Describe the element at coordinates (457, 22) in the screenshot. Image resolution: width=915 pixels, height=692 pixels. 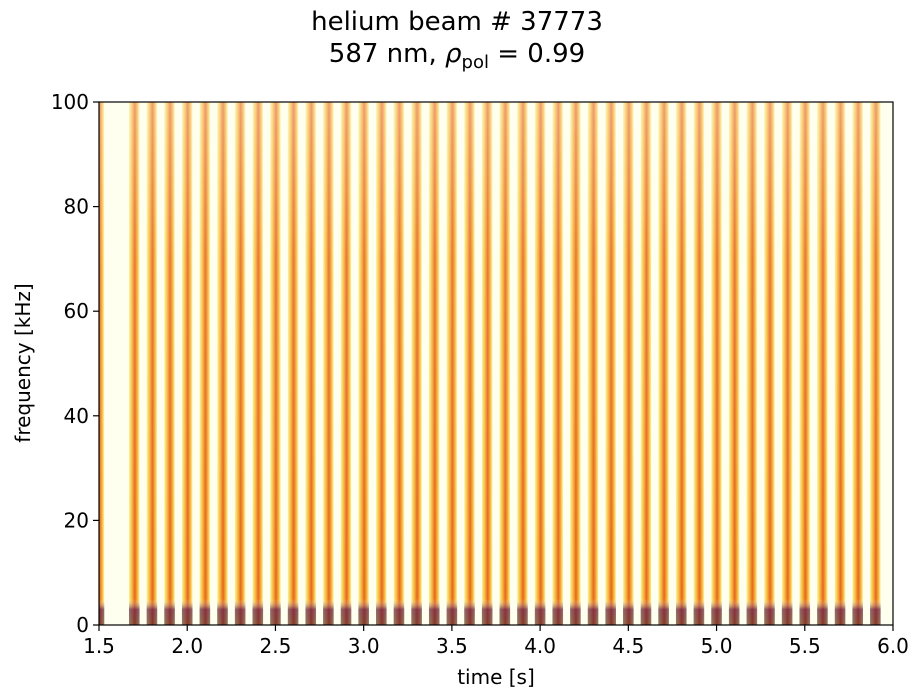
I see `chart-title: helium beam # 37773` at that location.